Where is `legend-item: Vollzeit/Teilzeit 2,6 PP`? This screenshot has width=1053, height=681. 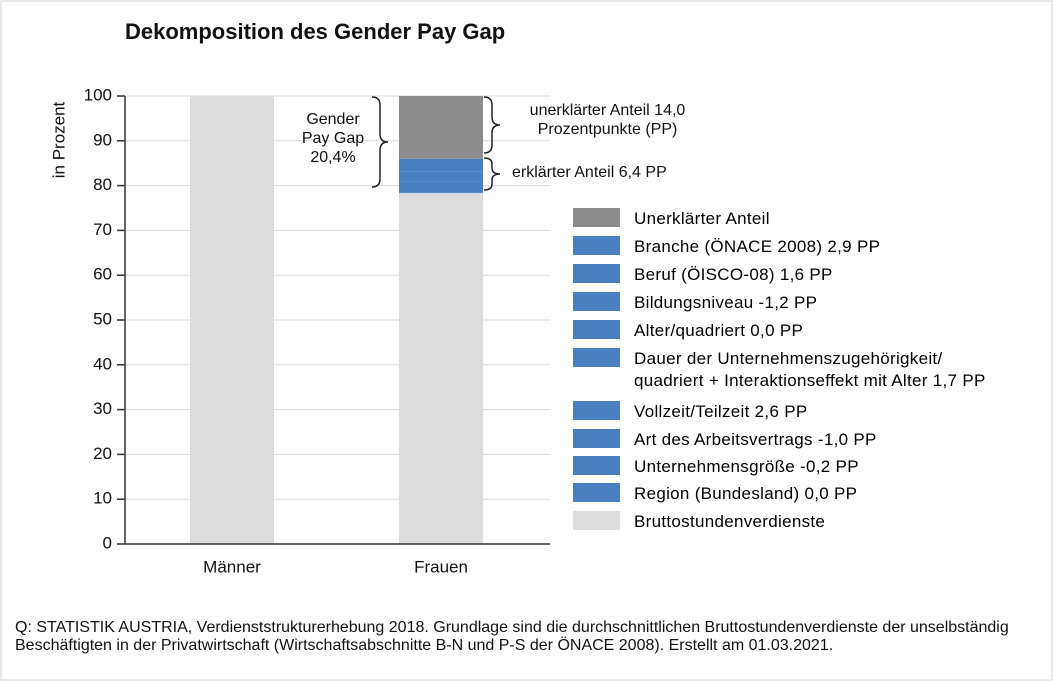 legend-item: Vollzeit/Teilzeit 2,6 PP is located at coordinates (690, 412).